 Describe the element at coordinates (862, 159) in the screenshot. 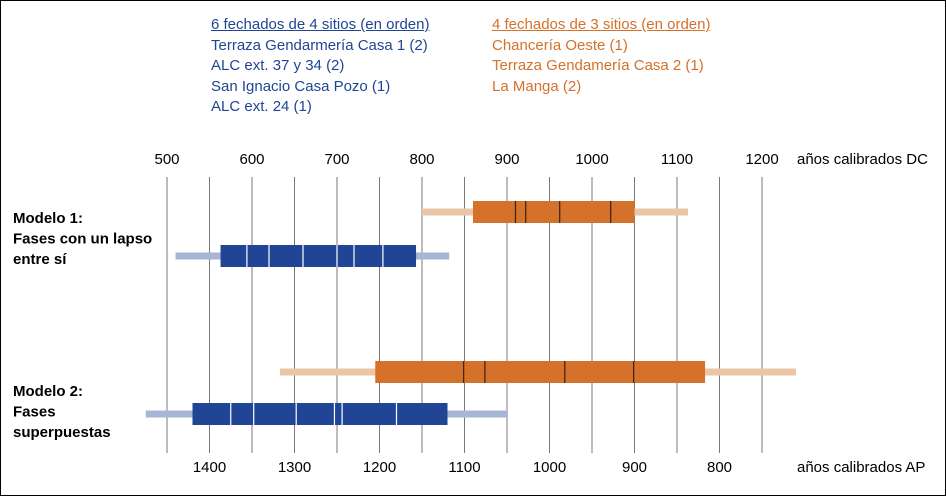

I see `top-axis-unit: años calibrados DC` at that location.